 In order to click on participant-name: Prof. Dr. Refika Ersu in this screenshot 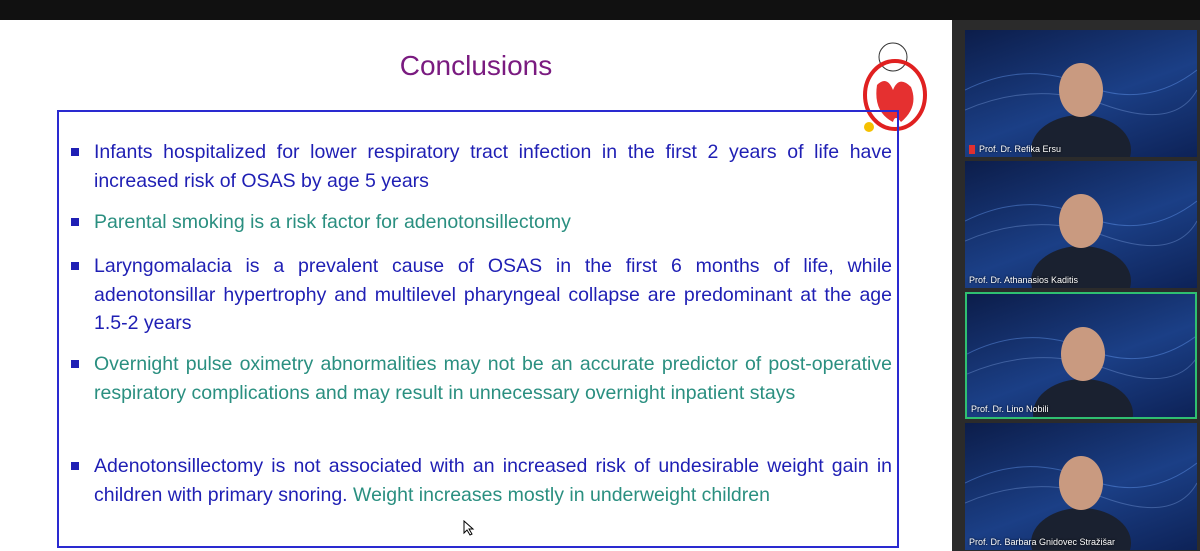, I will do `click(1015, 149)`.